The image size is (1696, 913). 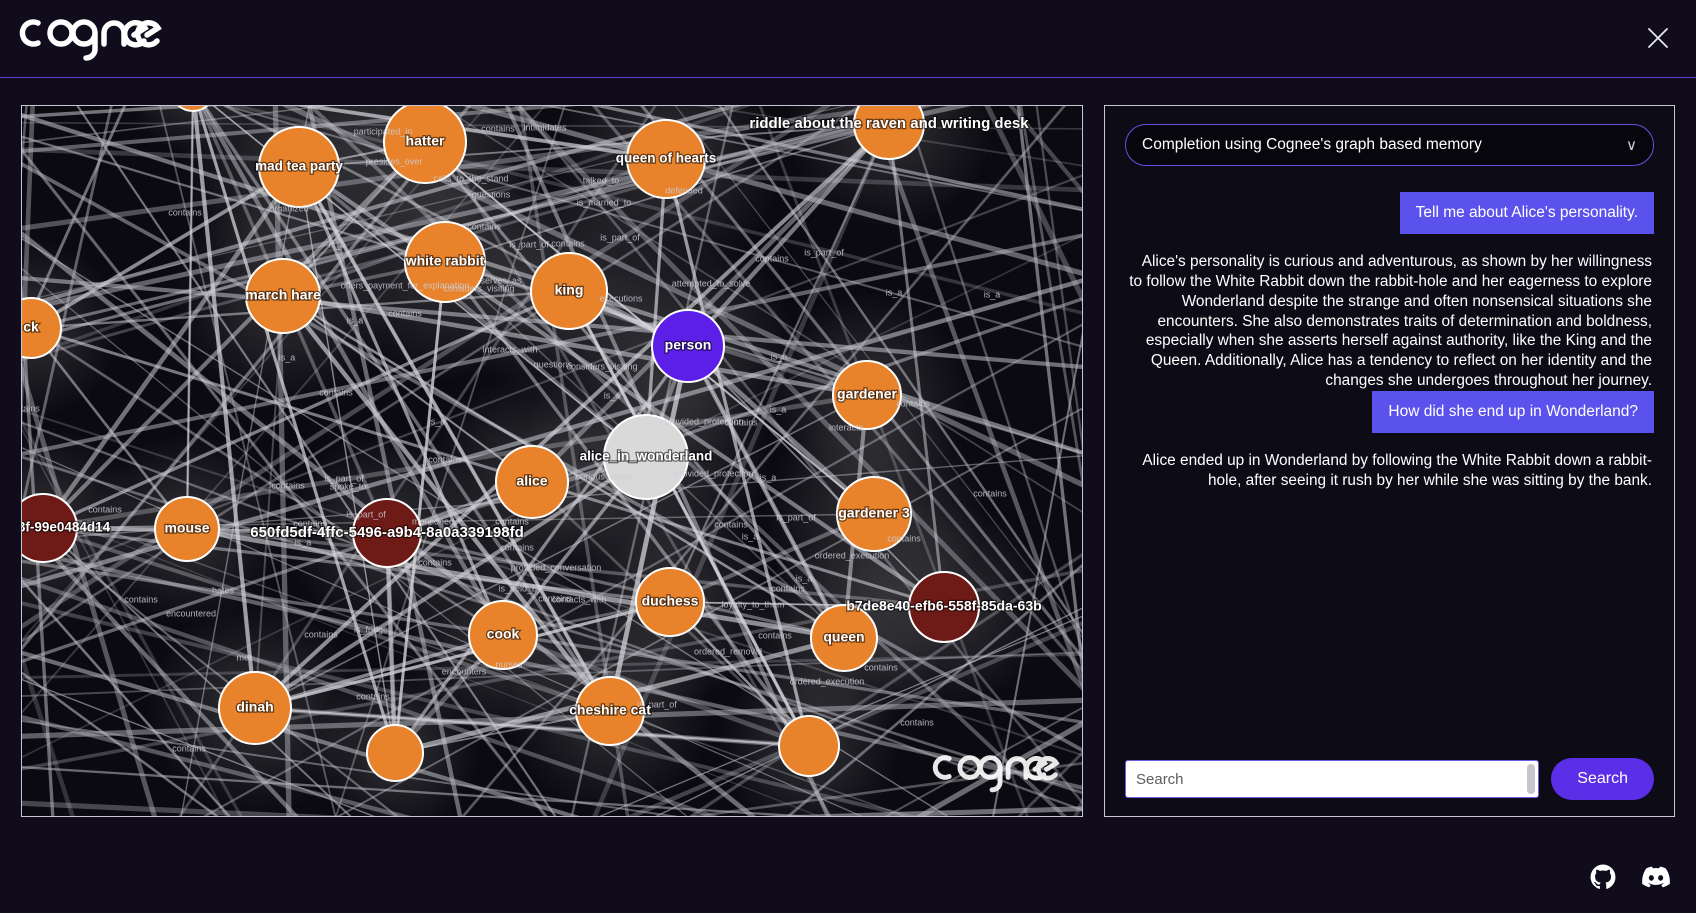 I want to click on graph-edge-label: presides_over, so click(x=394, y=161).